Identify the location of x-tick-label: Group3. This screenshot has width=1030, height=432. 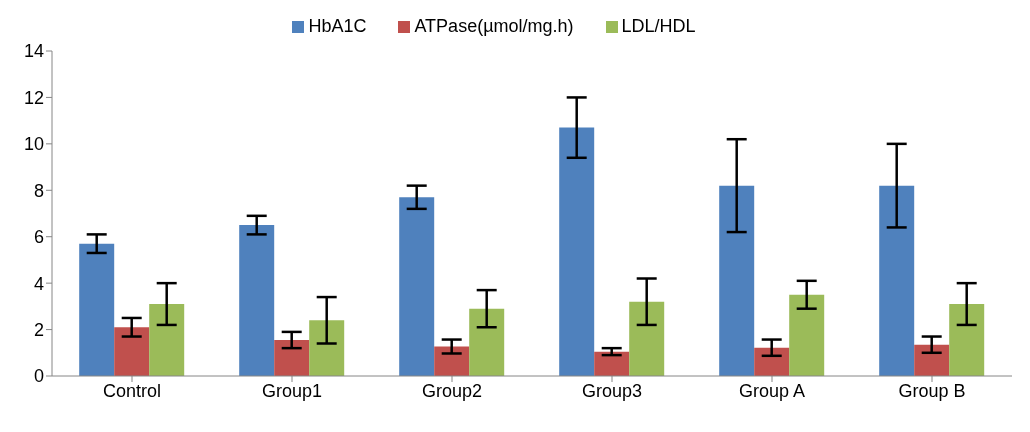
(612, 390).